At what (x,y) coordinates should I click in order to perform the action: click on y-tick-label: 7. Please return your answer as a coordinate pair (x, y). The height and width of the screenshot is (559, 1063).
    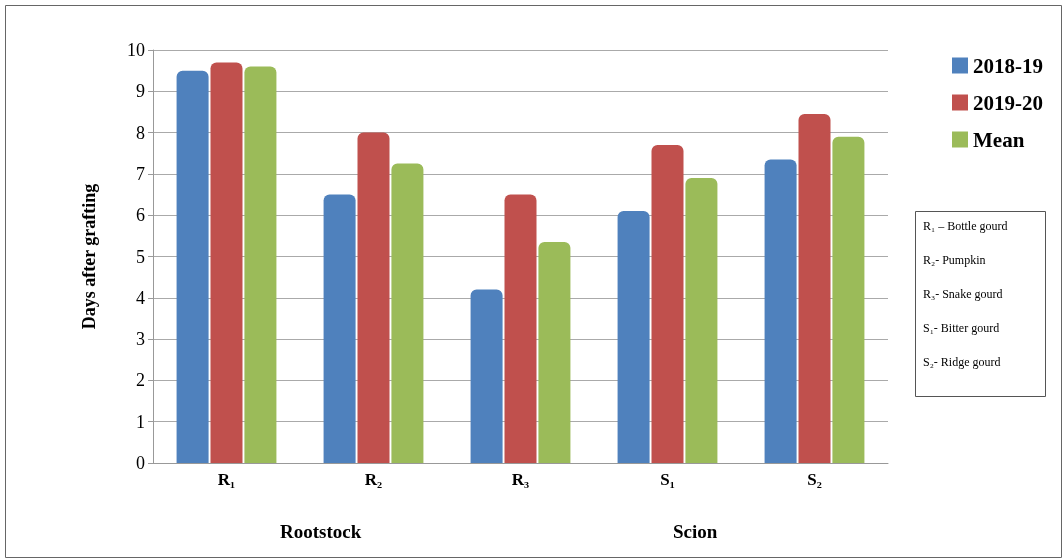
    Looking at the image, I should click on (140, 173).